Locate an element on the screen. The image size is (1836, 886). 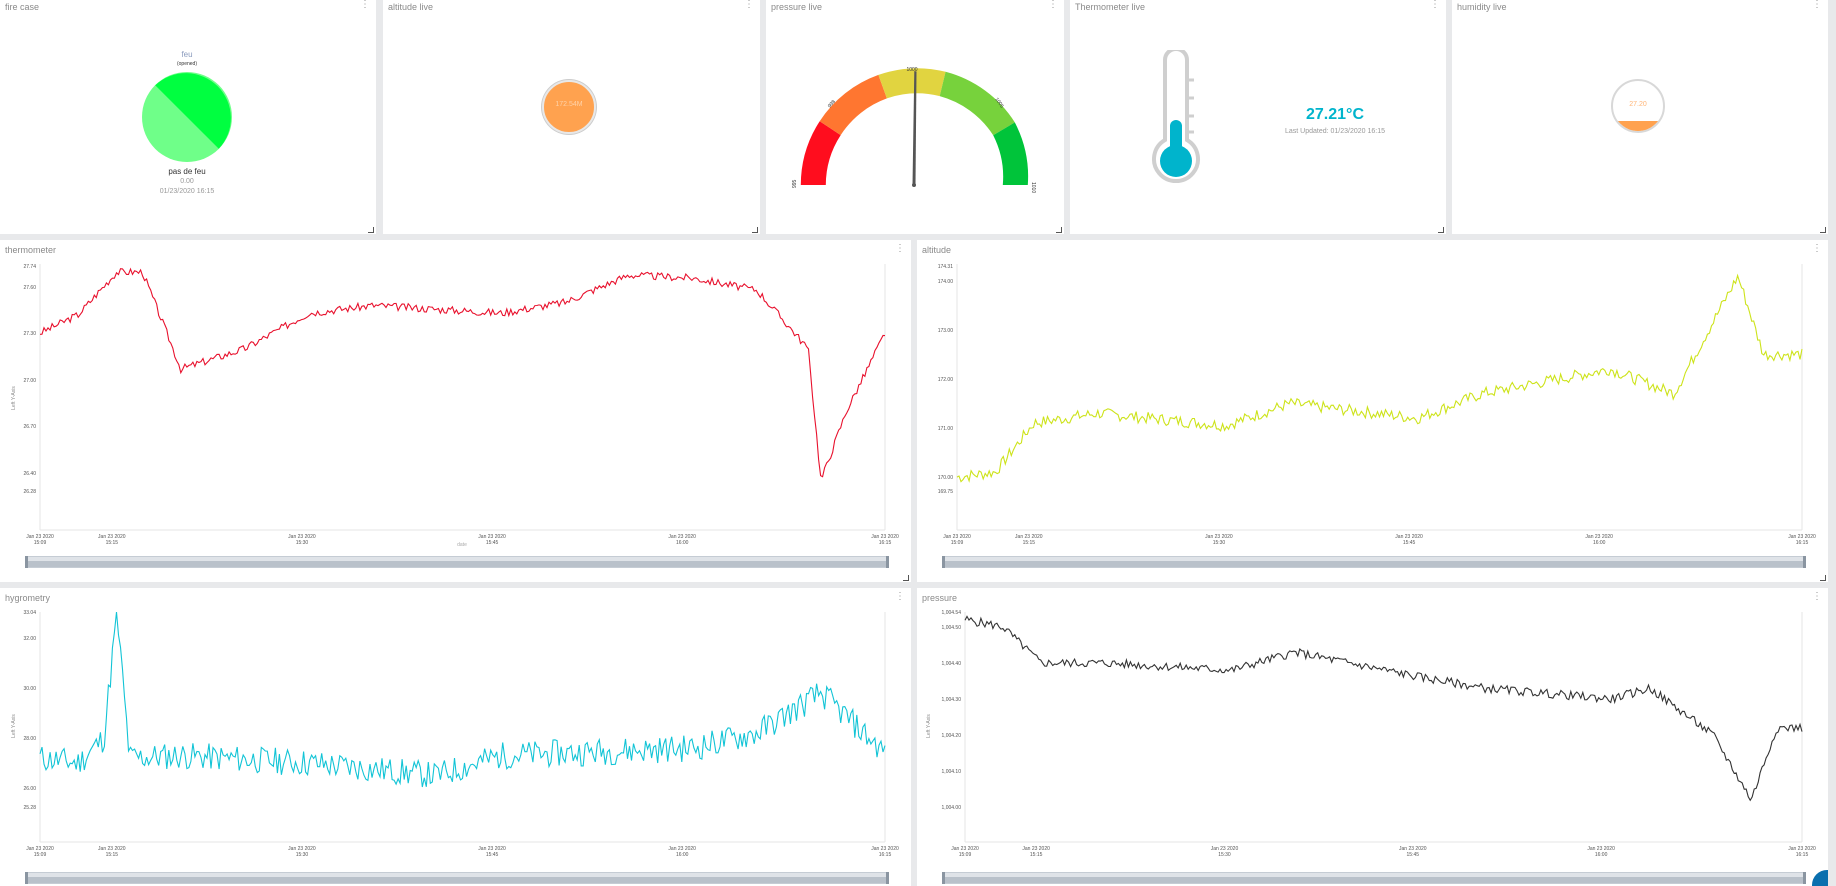
gauge-needle is located at coordinates (914, 128).